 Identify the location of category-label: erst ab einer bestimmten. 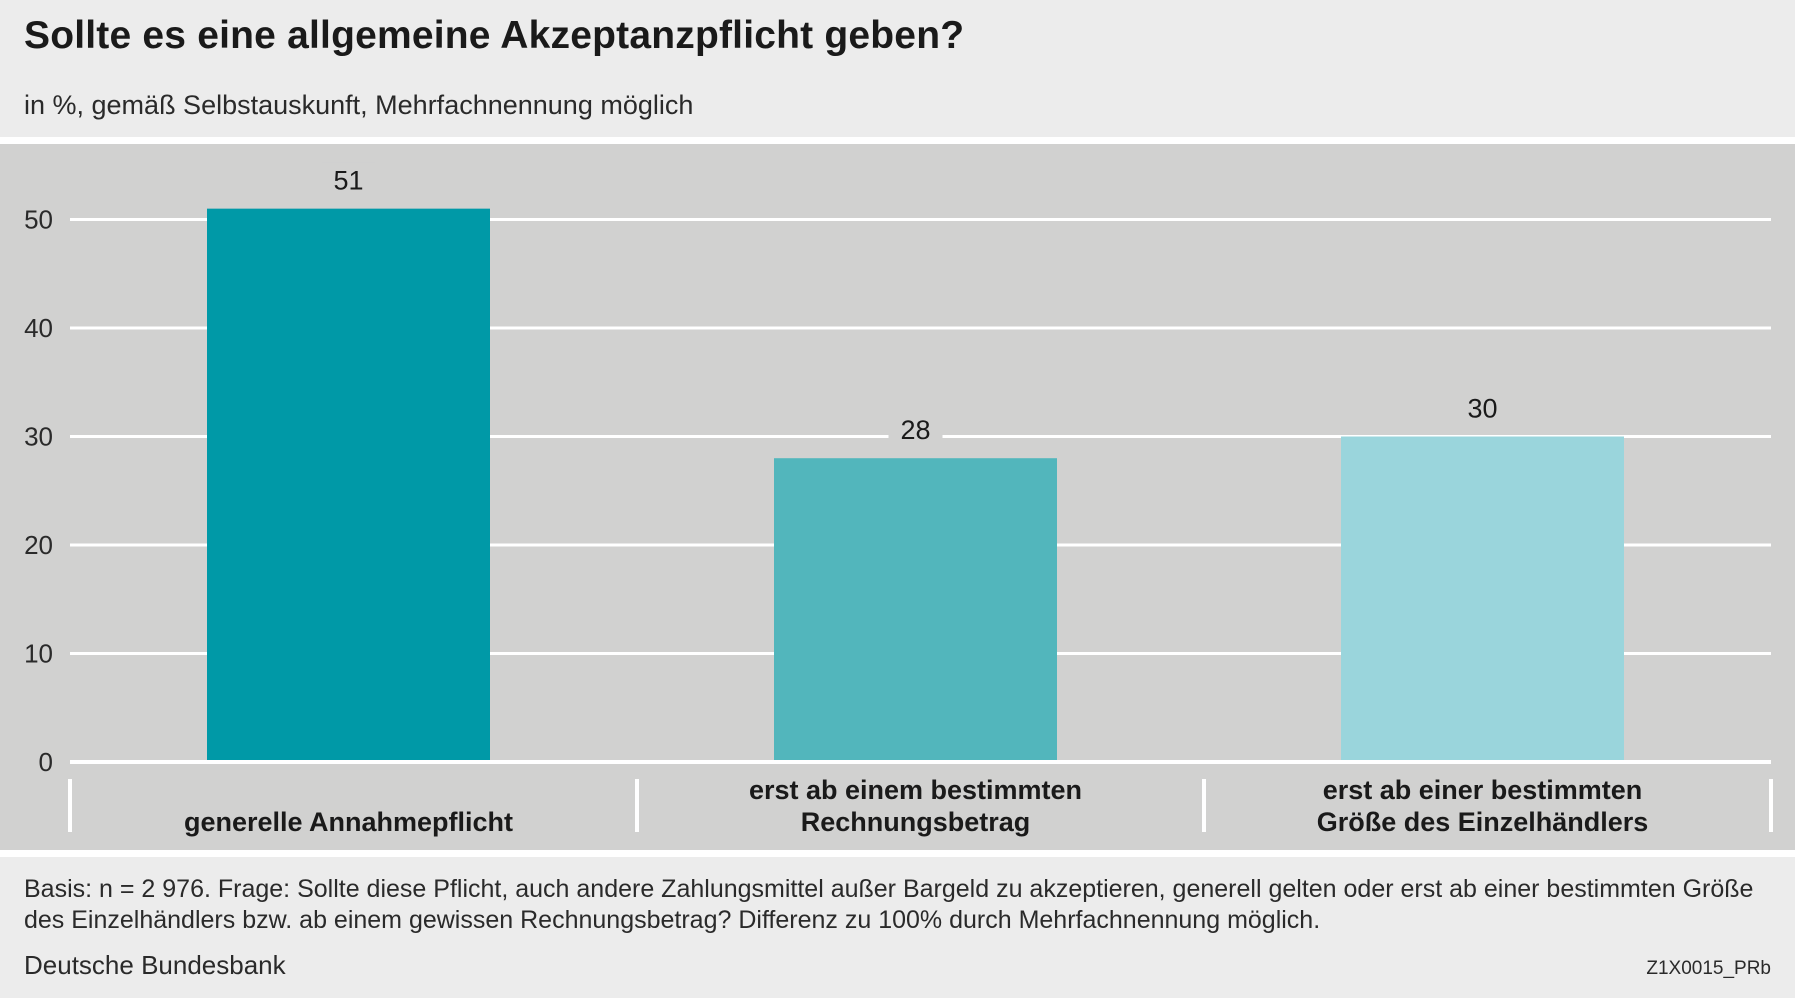
(1483, 790).